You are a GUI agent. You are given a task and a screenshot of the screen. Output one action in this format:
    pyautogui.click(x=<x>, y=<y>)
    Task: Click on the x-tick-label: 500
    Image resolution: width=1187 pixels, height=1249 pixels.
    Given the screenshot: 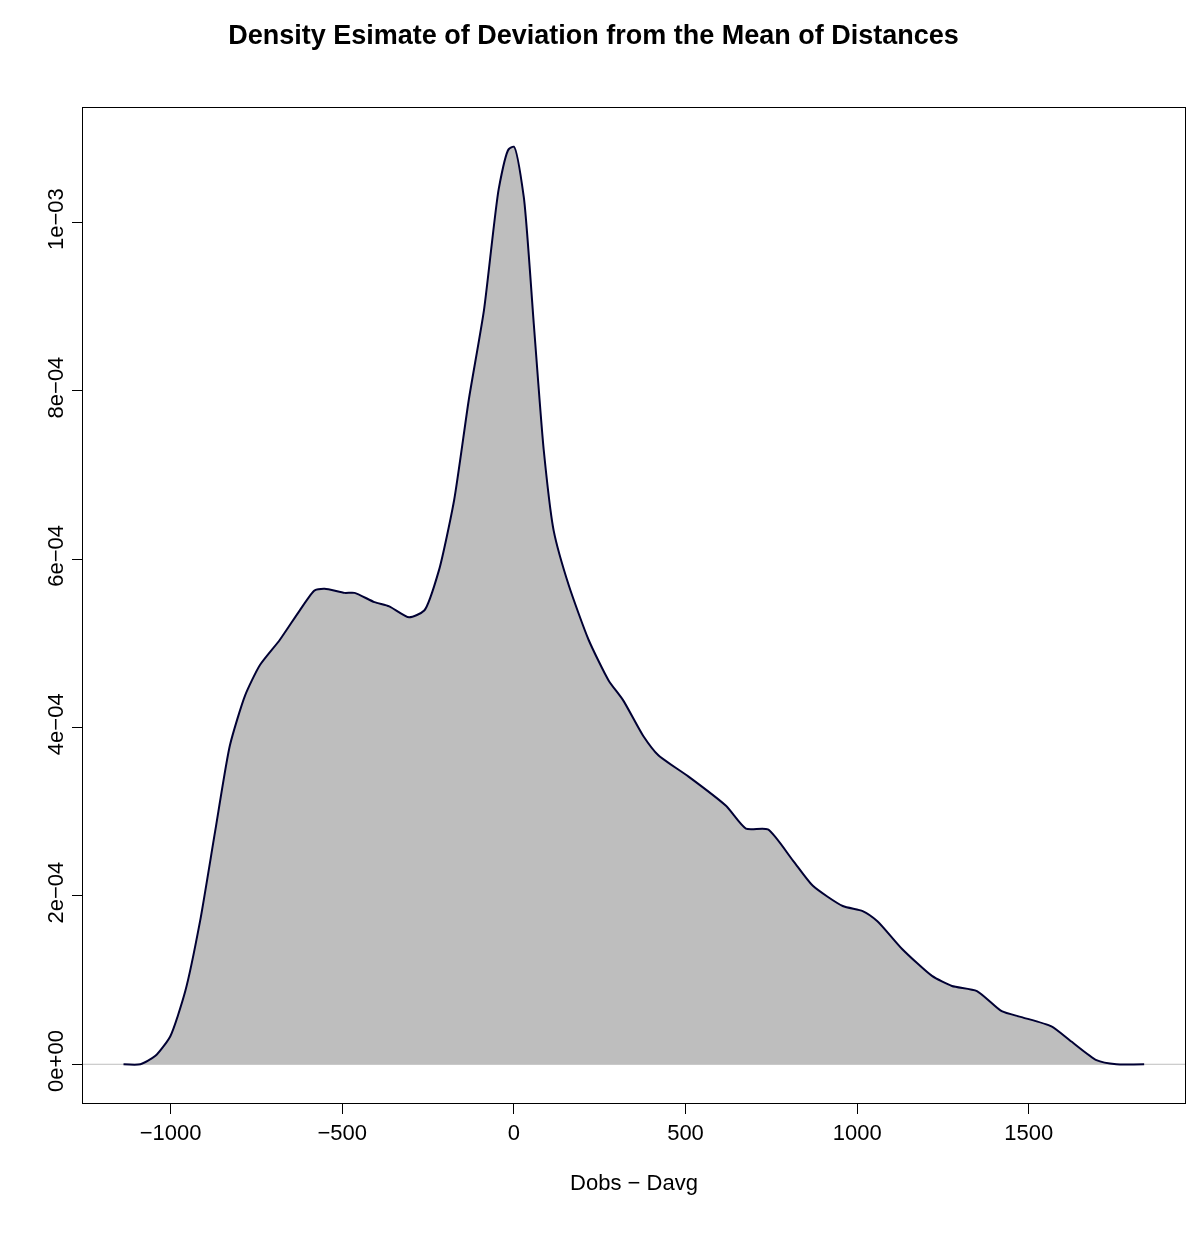 What is the action you would take?
    pyautogui.click(x=685, y=1133)
    